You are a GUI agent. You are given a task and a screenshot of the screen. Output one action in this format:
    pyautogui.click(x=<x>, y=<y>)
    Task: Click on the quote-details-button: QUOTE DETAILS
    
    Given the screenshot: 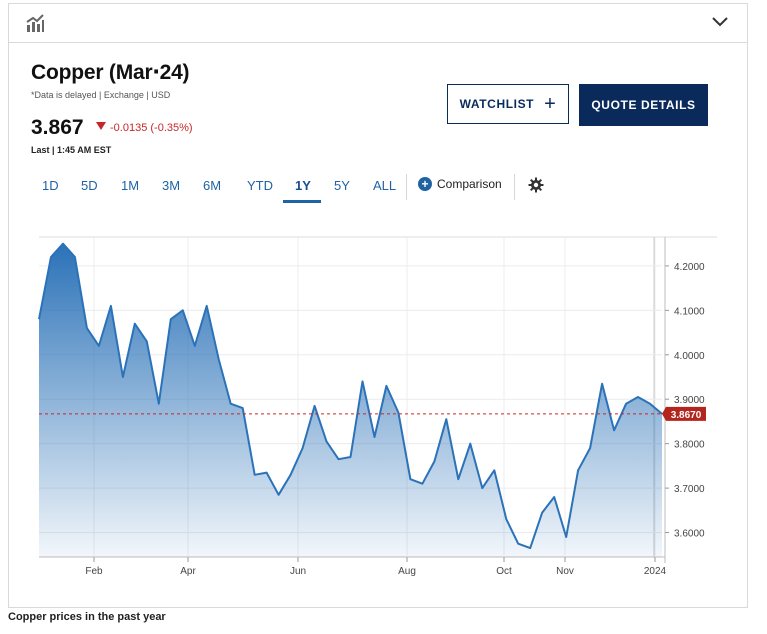 What is the action you would take?
    pyautogui.click(x=643, y=105)
    